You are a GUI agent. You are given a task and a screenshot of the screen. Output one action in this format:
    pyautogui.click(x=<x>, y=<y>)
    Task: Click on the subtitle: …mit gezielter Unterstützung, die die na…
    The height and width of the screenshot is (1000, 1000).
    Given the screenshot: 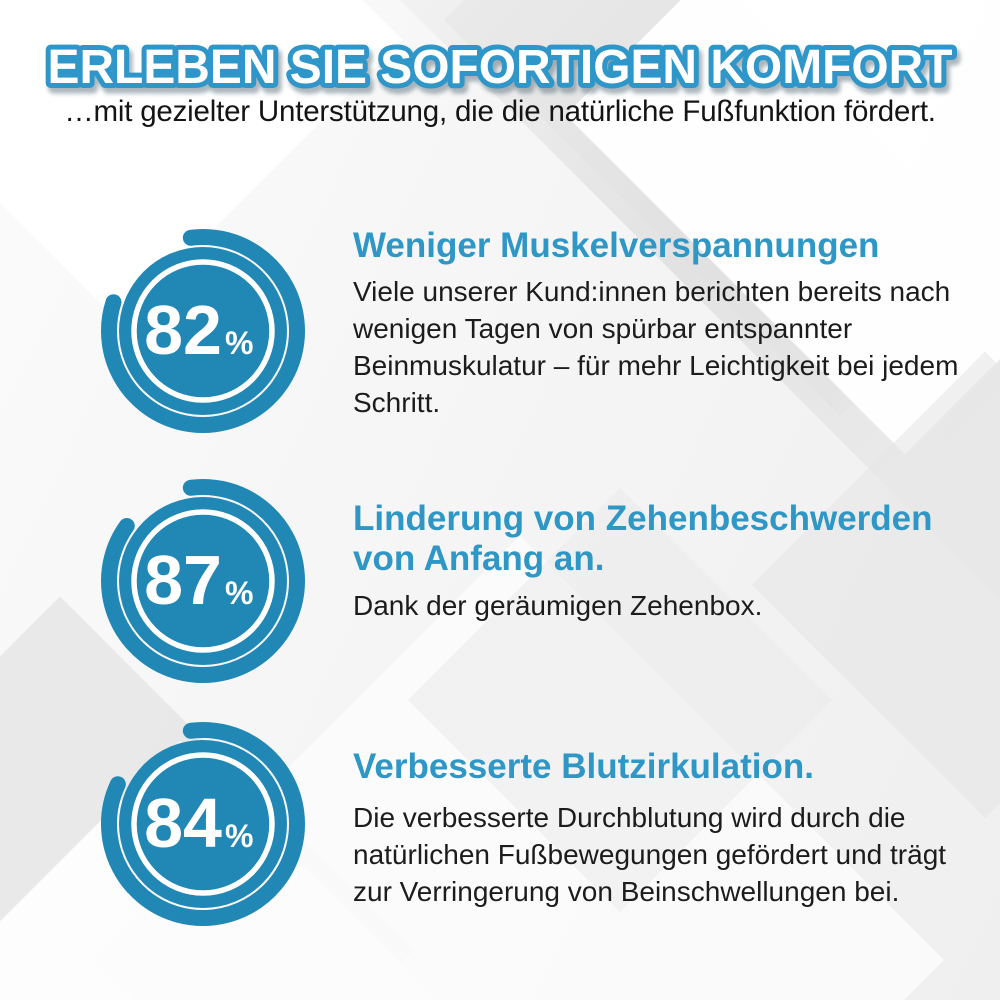 What is the action you would take?
    pyautogui.click(x=500, y=111)
    